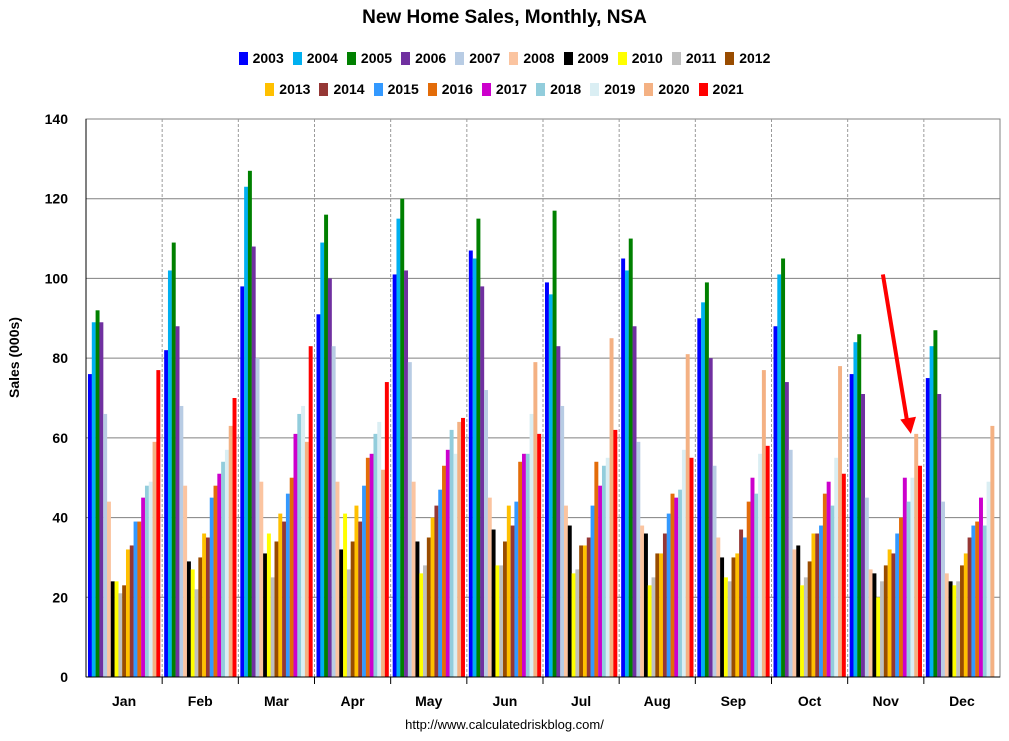 This screenshot has width=1009, height=741. Describe the element at coordinates (703, 489) in the screenshot. I see `bar-Sep-2004` at that location.